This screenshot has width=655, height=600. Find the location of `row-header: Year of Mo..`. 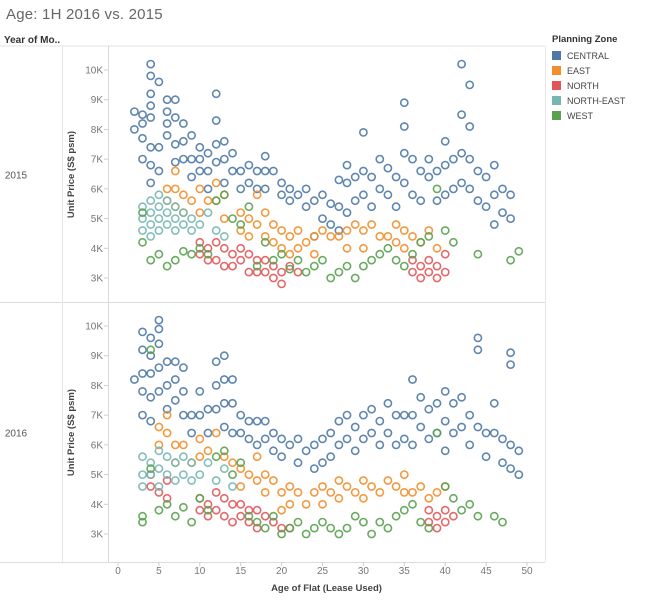

row-header: Year of Mo.. is located at coordinates (32, 40).